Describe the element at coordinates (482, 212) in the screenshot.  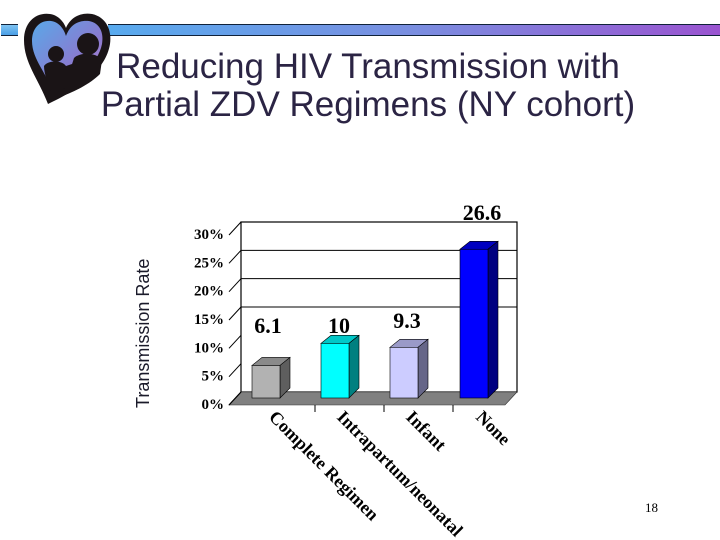
I see `data-label: 26.6` at that location.